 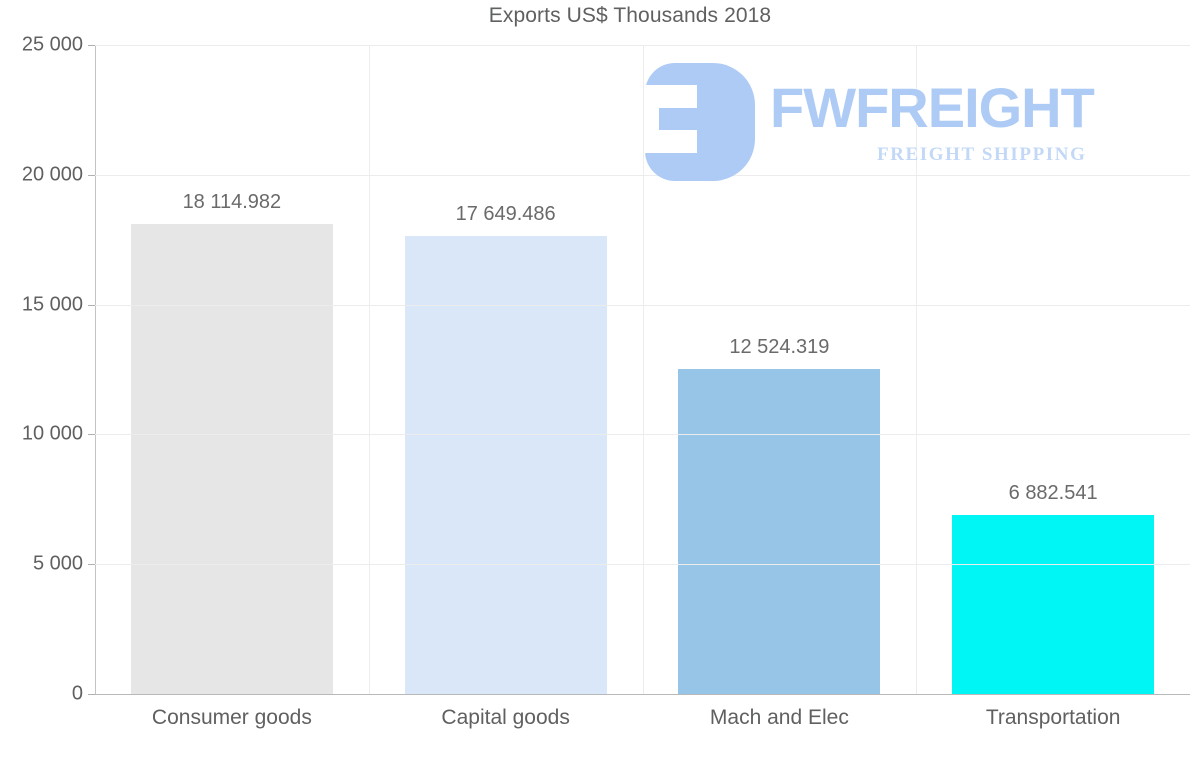 I want to click on y-tick-label: 10 000, so click(x=52, y=433).